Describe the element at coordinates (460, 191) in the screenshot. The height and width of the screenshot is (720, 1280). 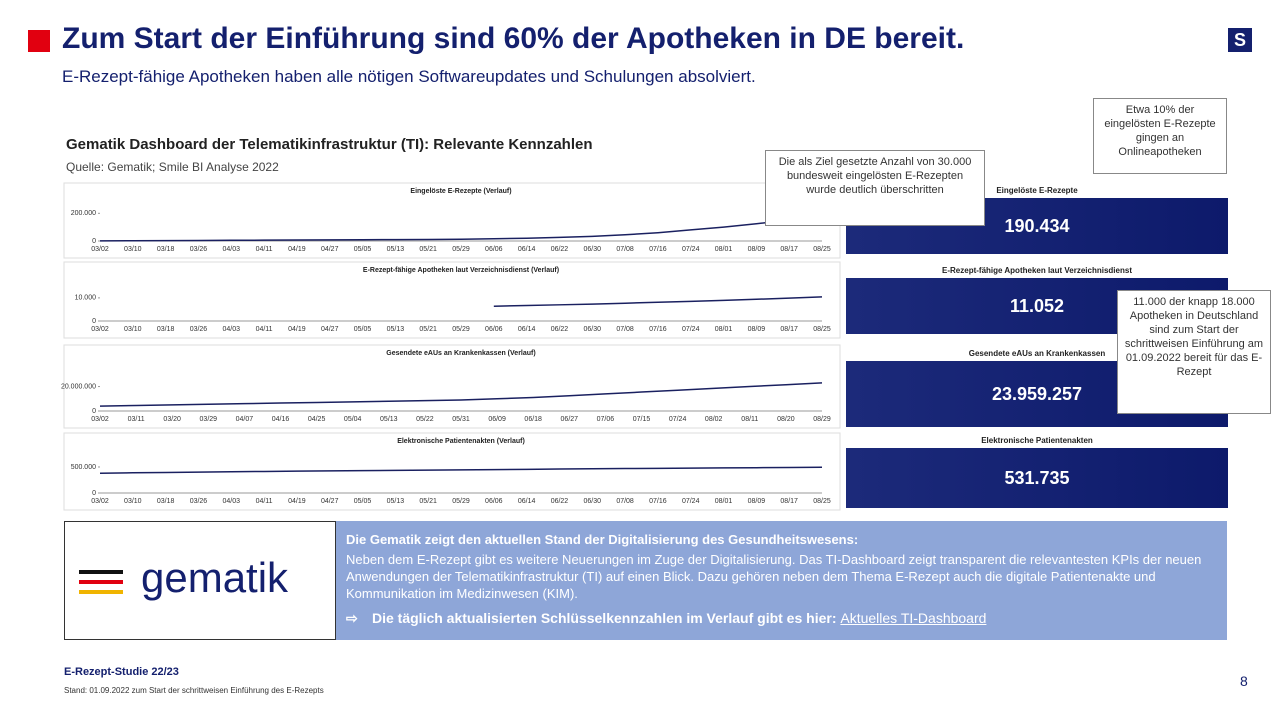
I see `chart-title: Eingelöste E-Rezepte (Verlauf)` at that location.